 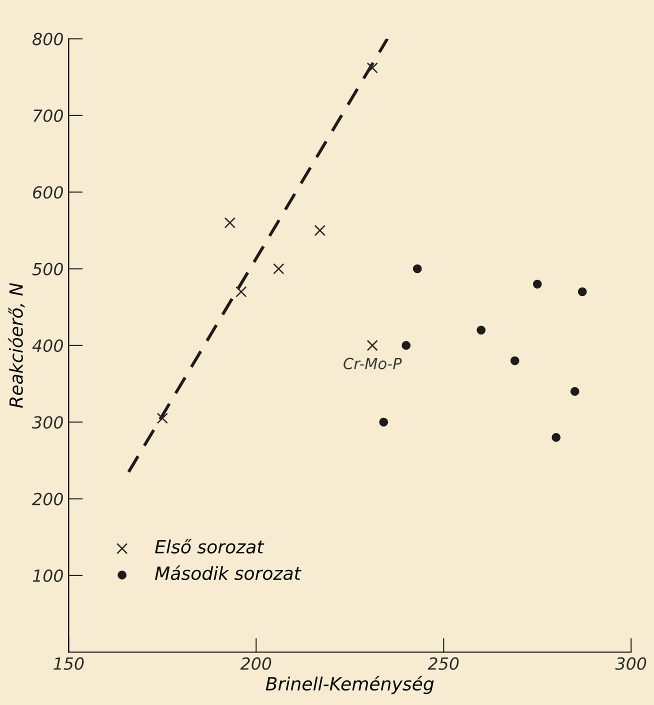 I want to click on x-tick-label: 150, so click(x=69, y=663).